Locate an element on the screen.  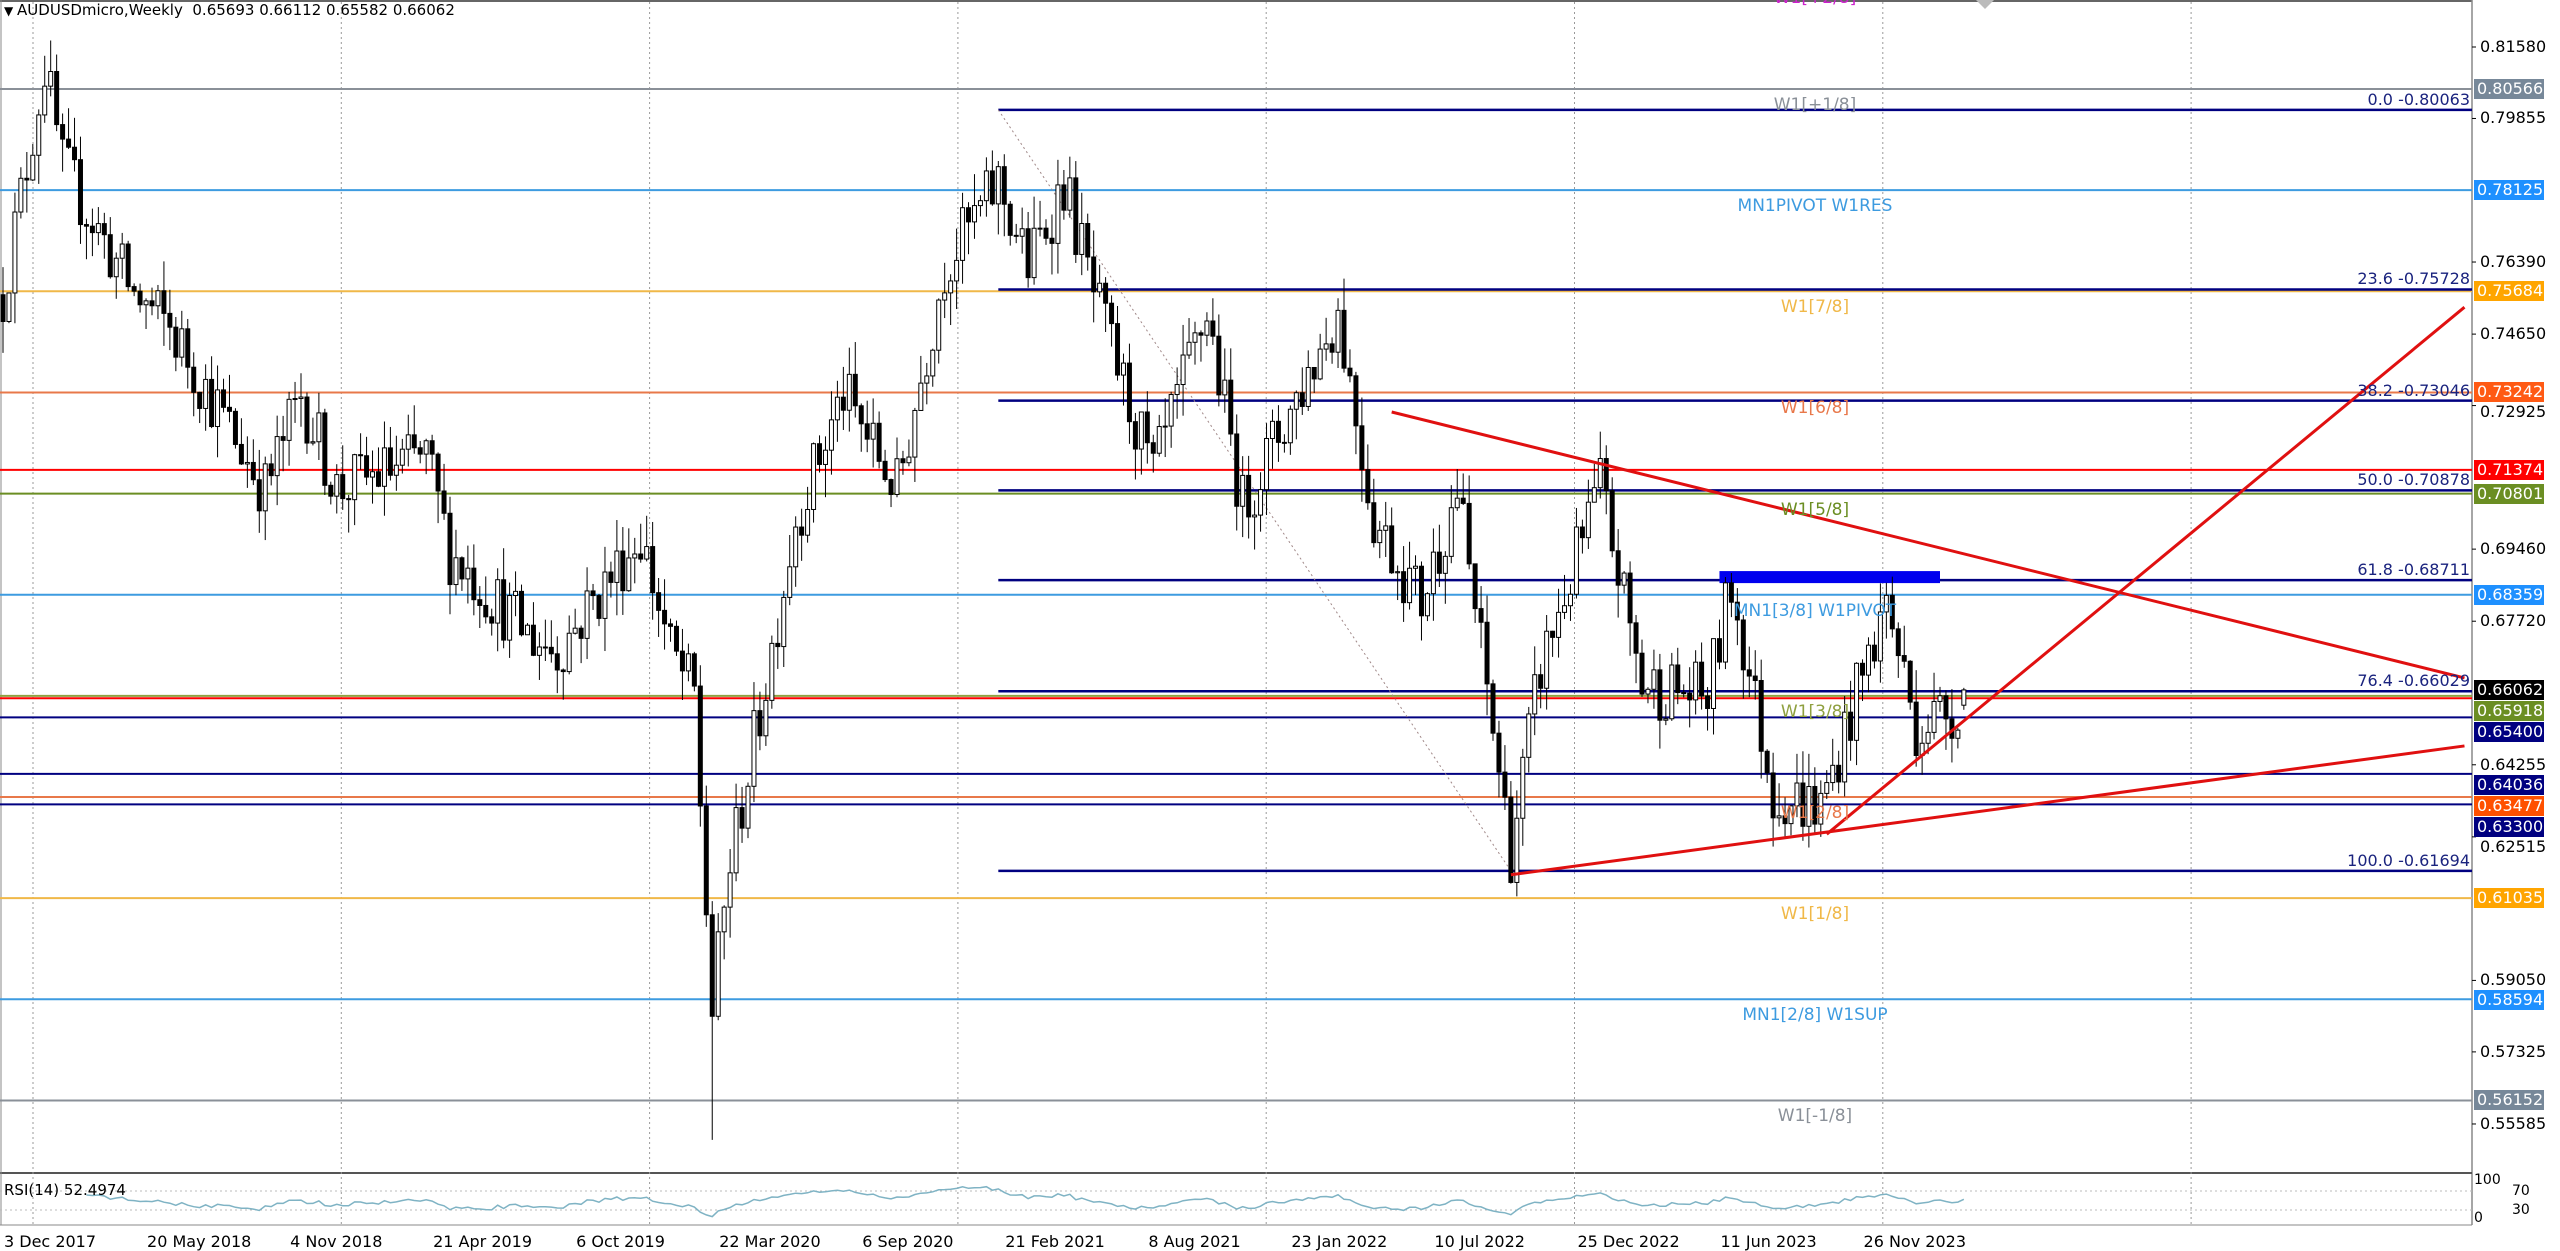
price-tag: 0.71374 is located at coordinates (2509, 469).